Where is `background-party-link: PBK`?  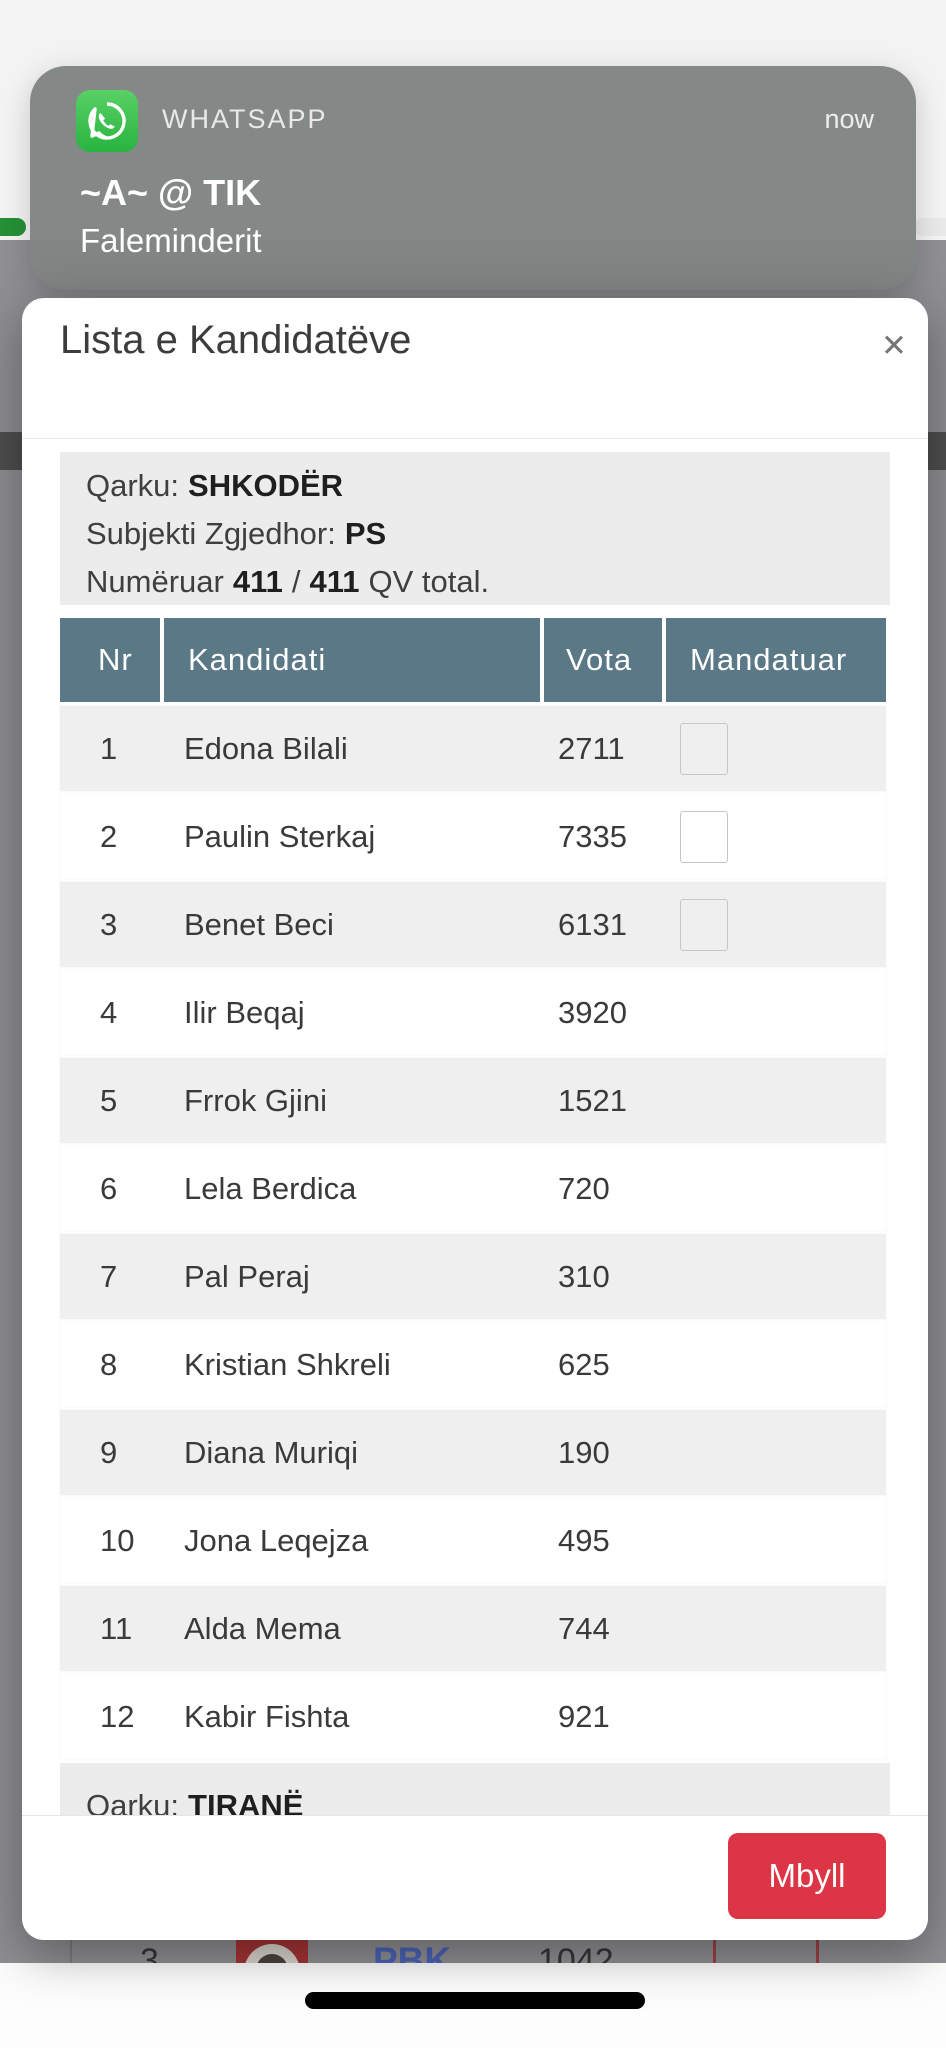
background-party-link: PBK is located at coordinates (412, 1951).